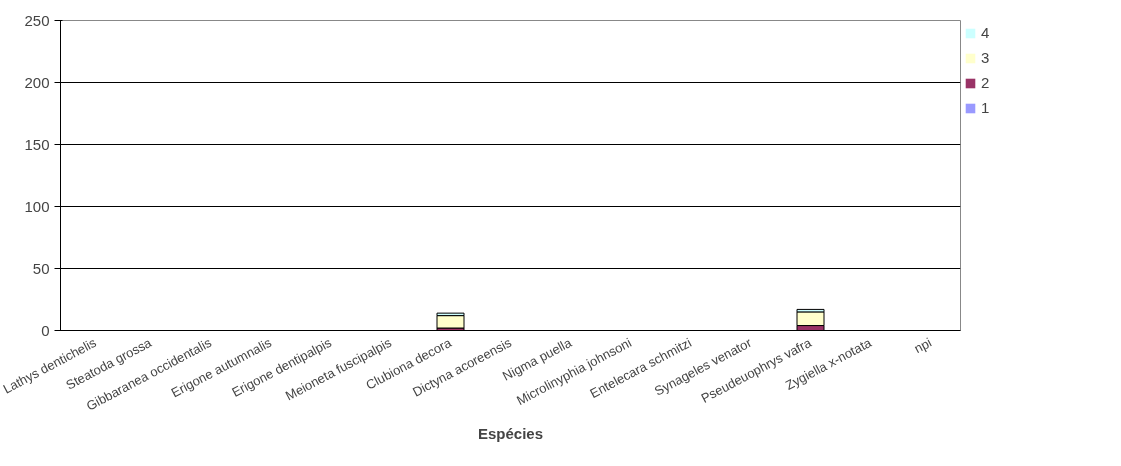 This screenshot has width=1121, height=466. I want to click on y-tick-label: 150, so click(37, 144).